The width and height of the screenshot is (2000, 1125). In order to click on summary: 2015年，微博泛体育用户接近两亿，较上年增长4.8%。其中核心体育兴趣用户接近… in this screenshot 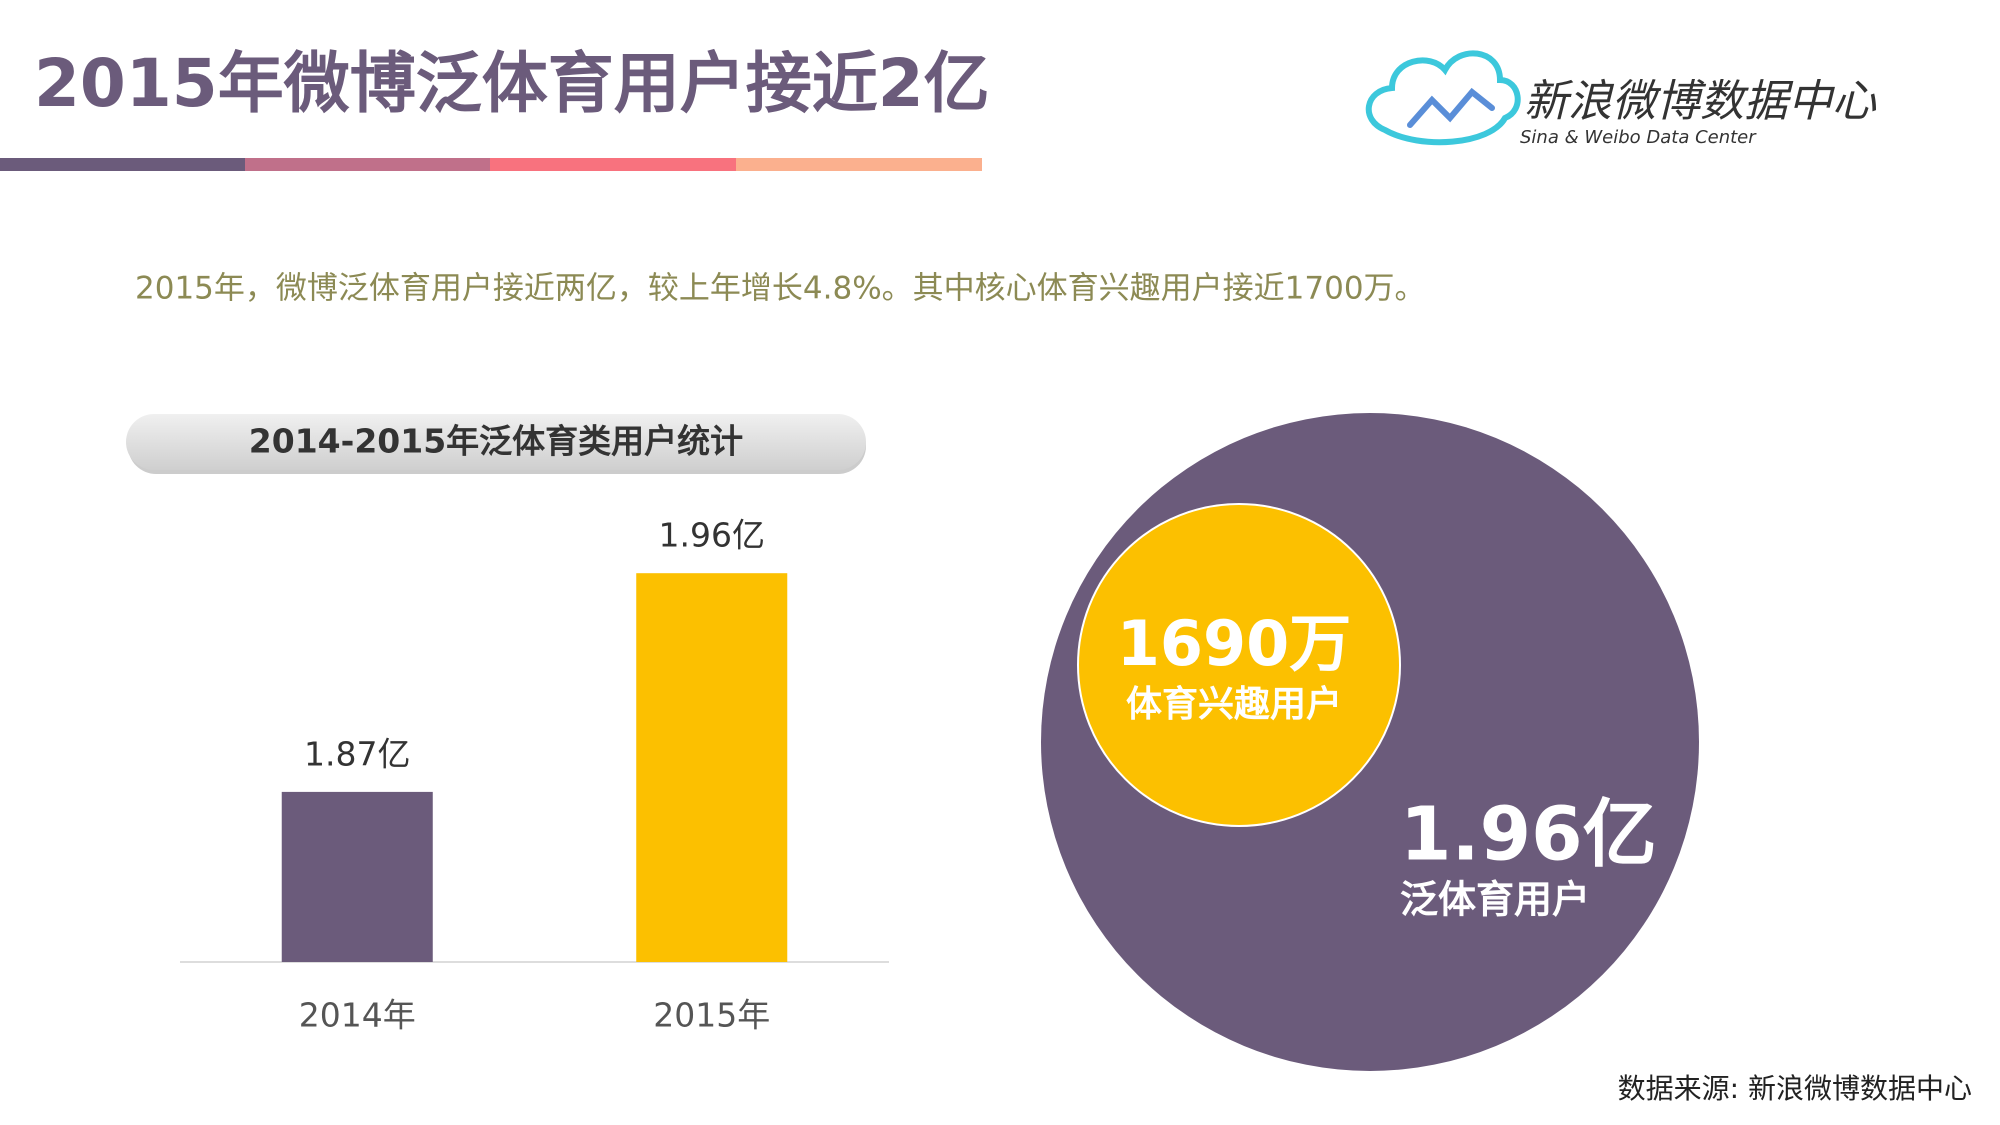, I will do `click(780, 289)`.